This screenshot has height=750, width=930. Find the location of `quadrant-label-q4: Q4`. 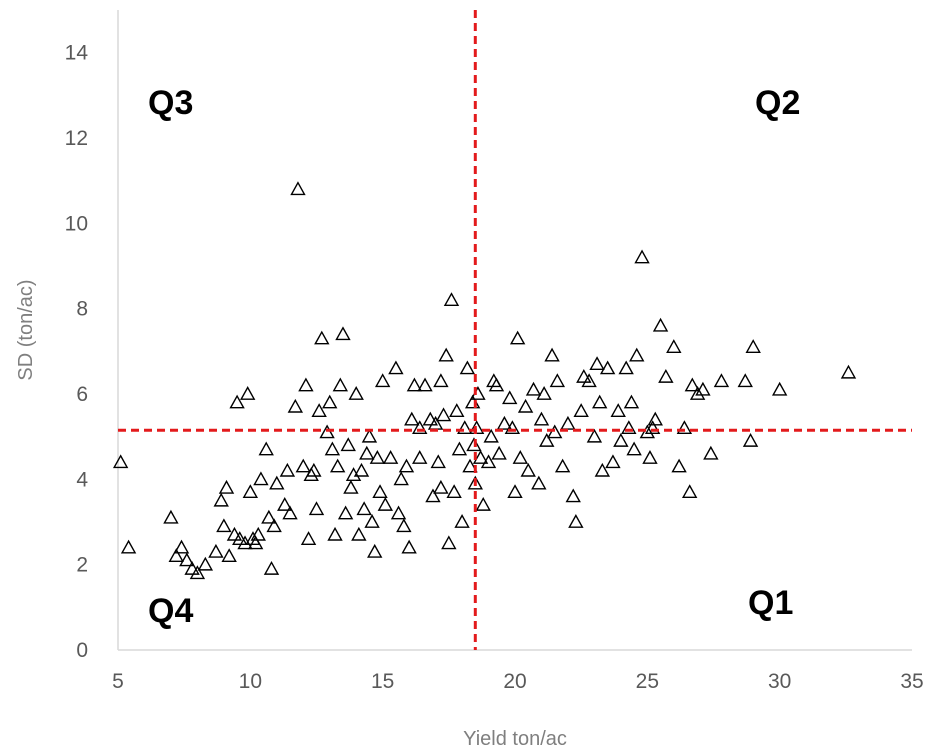

quadrant-label-q4: Q4 is located at coordinates (170, 611).